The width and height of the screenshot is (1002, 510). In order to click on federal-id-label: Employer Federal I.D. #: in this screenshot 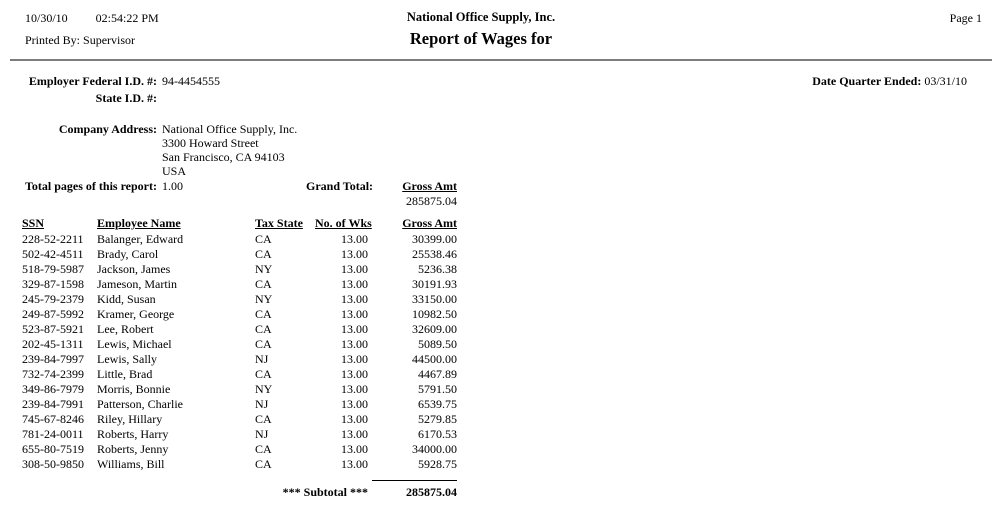, I will do `click(92, 81)`.